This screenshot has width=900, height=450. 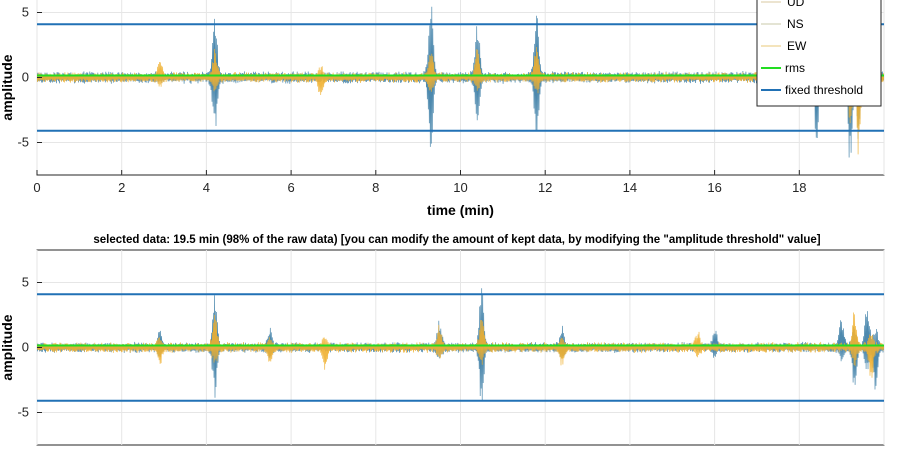 What do you see at coordinates (824, 90) in the screenshot?
I see `legend-entry: fixed threshold` at bounding box center [824, 90].